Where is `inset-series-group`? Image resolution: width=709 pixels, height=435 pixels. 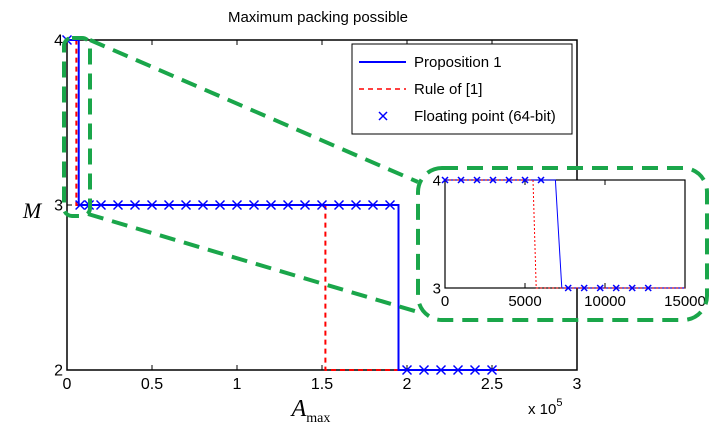
inset-series-group is located at coordinates (563, 234).